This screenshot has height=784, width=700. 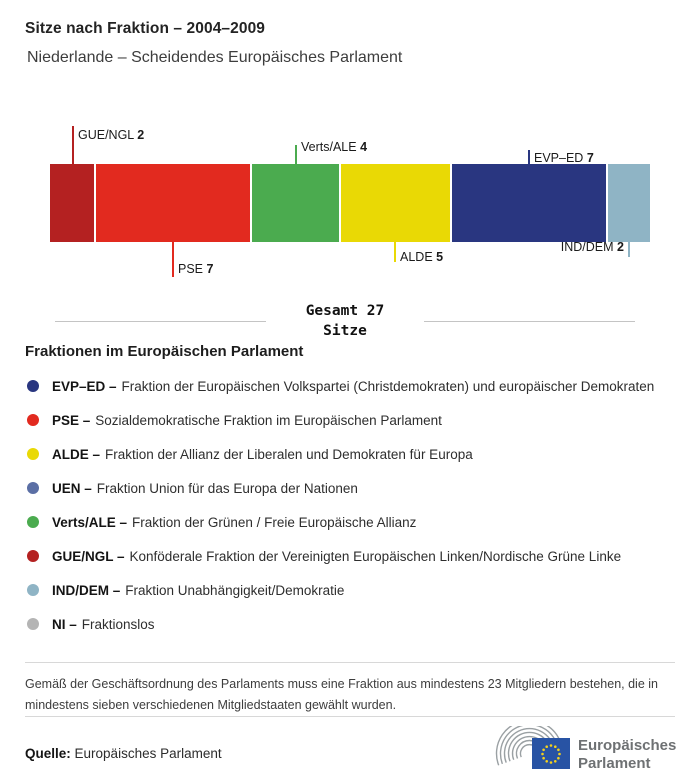 What do you see at coordinates (416, 257) in the screenshot?
I see `segment-name: ALDE` at bounding box center [416, 257].